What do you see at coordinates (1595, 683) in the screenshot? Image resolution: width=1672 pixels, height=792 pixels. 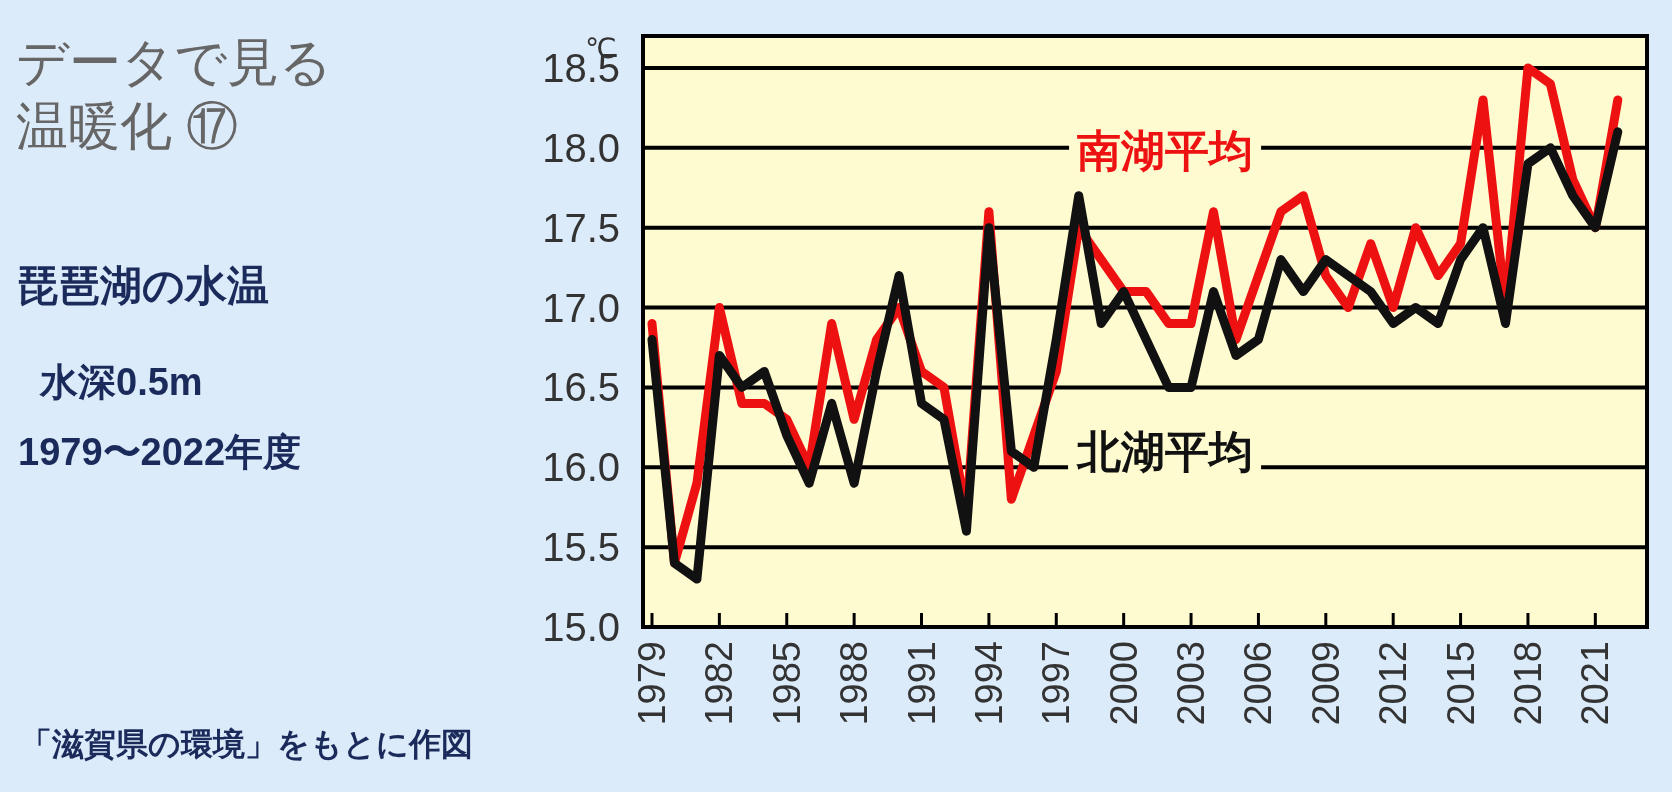 I see `x-tick-label: 2021` at bounding box center [1595, 683].